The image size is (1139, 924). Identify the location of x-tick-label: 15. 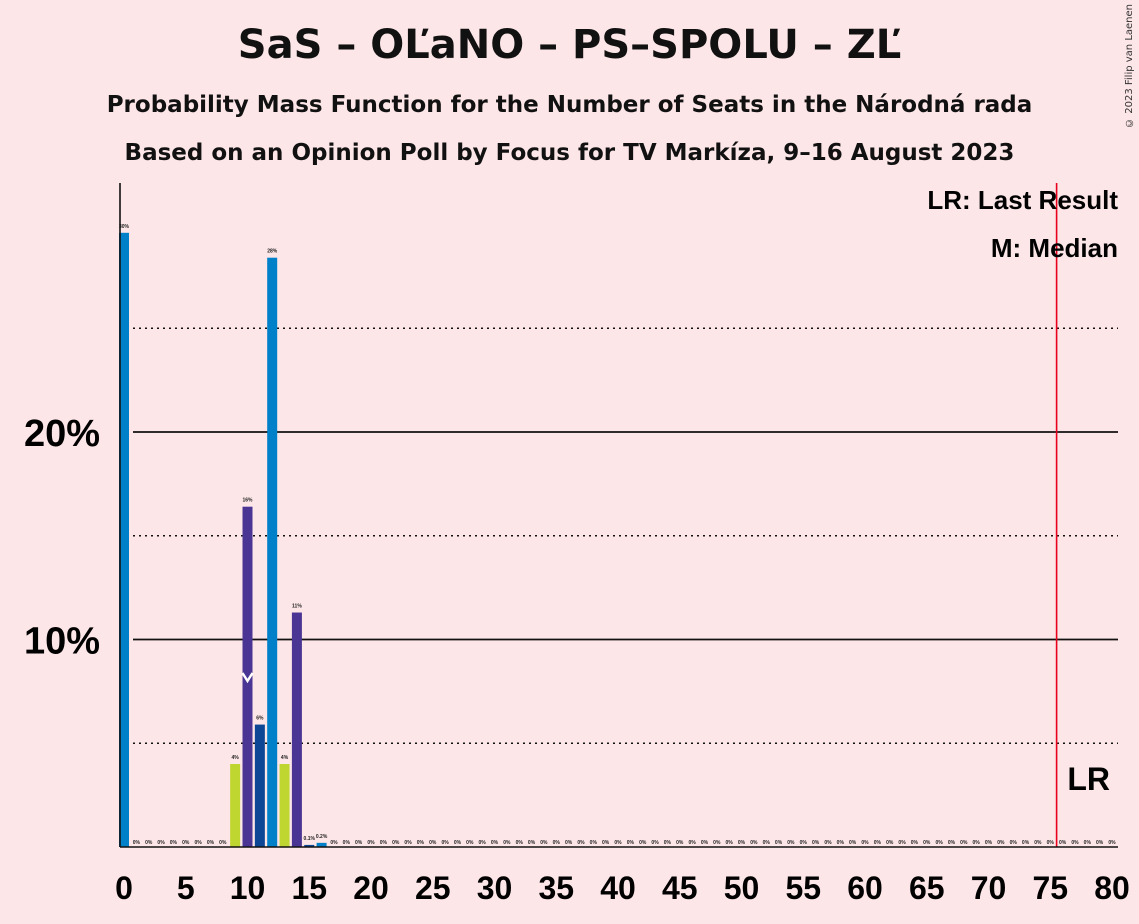
(309, 888).